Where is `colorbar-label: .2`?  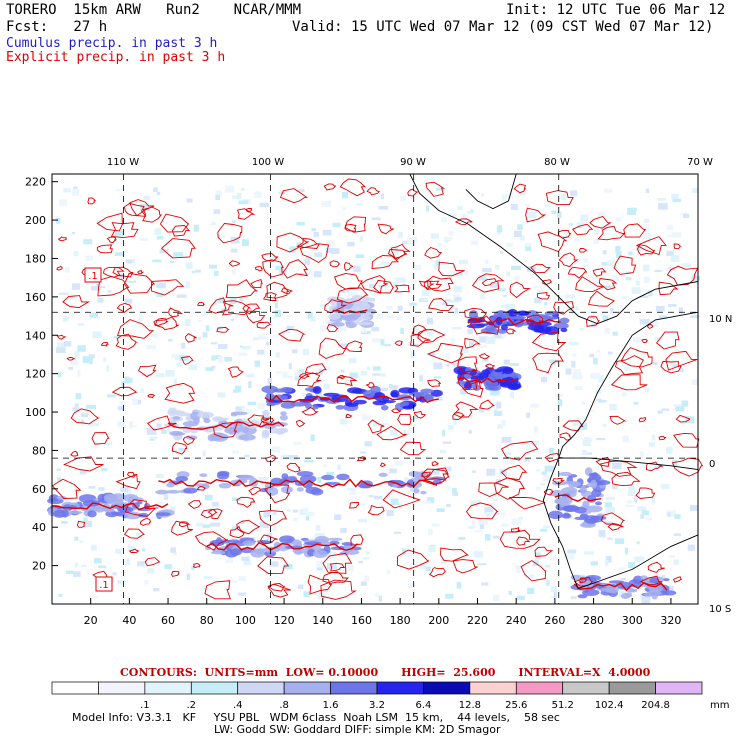
colorbar-label: .2 is located at coordinates (192, 705).